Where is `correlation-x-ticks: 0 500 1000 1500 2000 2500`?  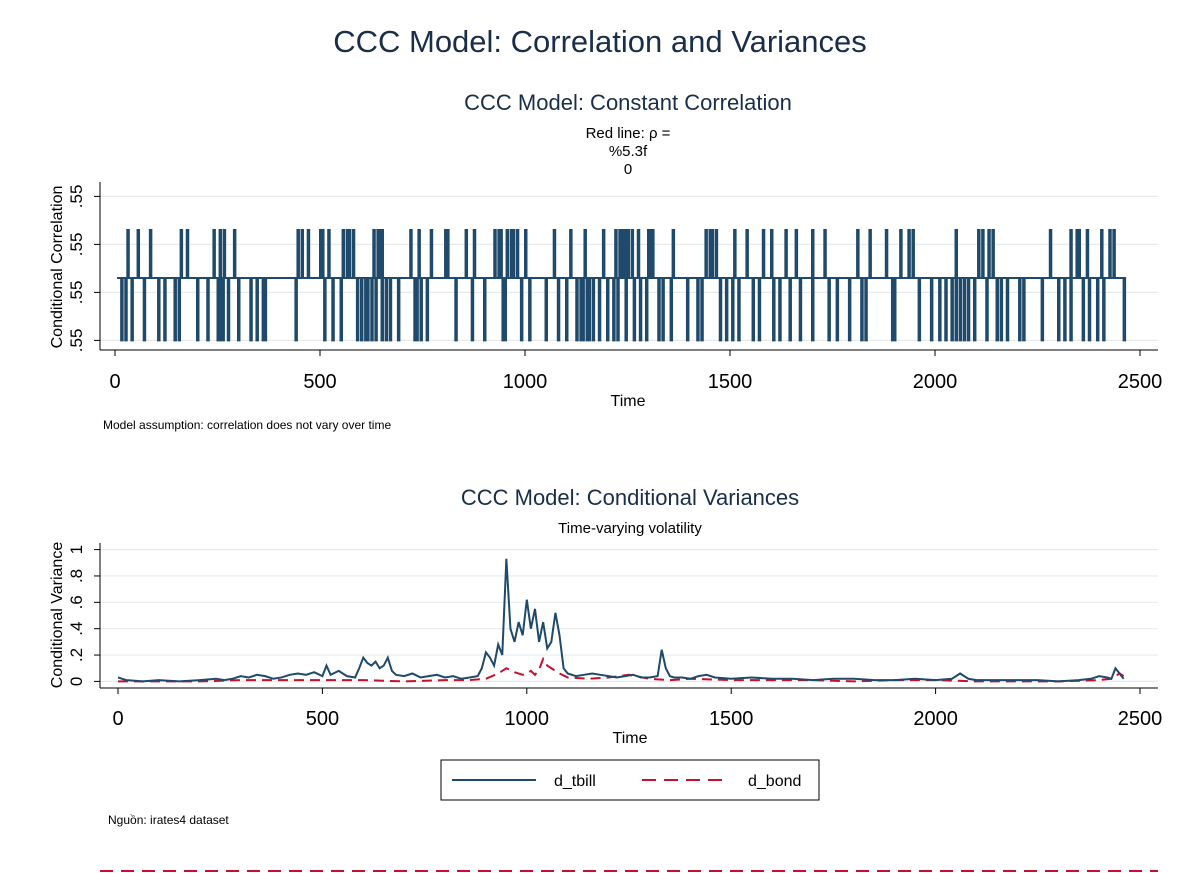 correlation-x-ticks: 0 500 1000 1500 2000 2500 is located at coordinates (635, 371).